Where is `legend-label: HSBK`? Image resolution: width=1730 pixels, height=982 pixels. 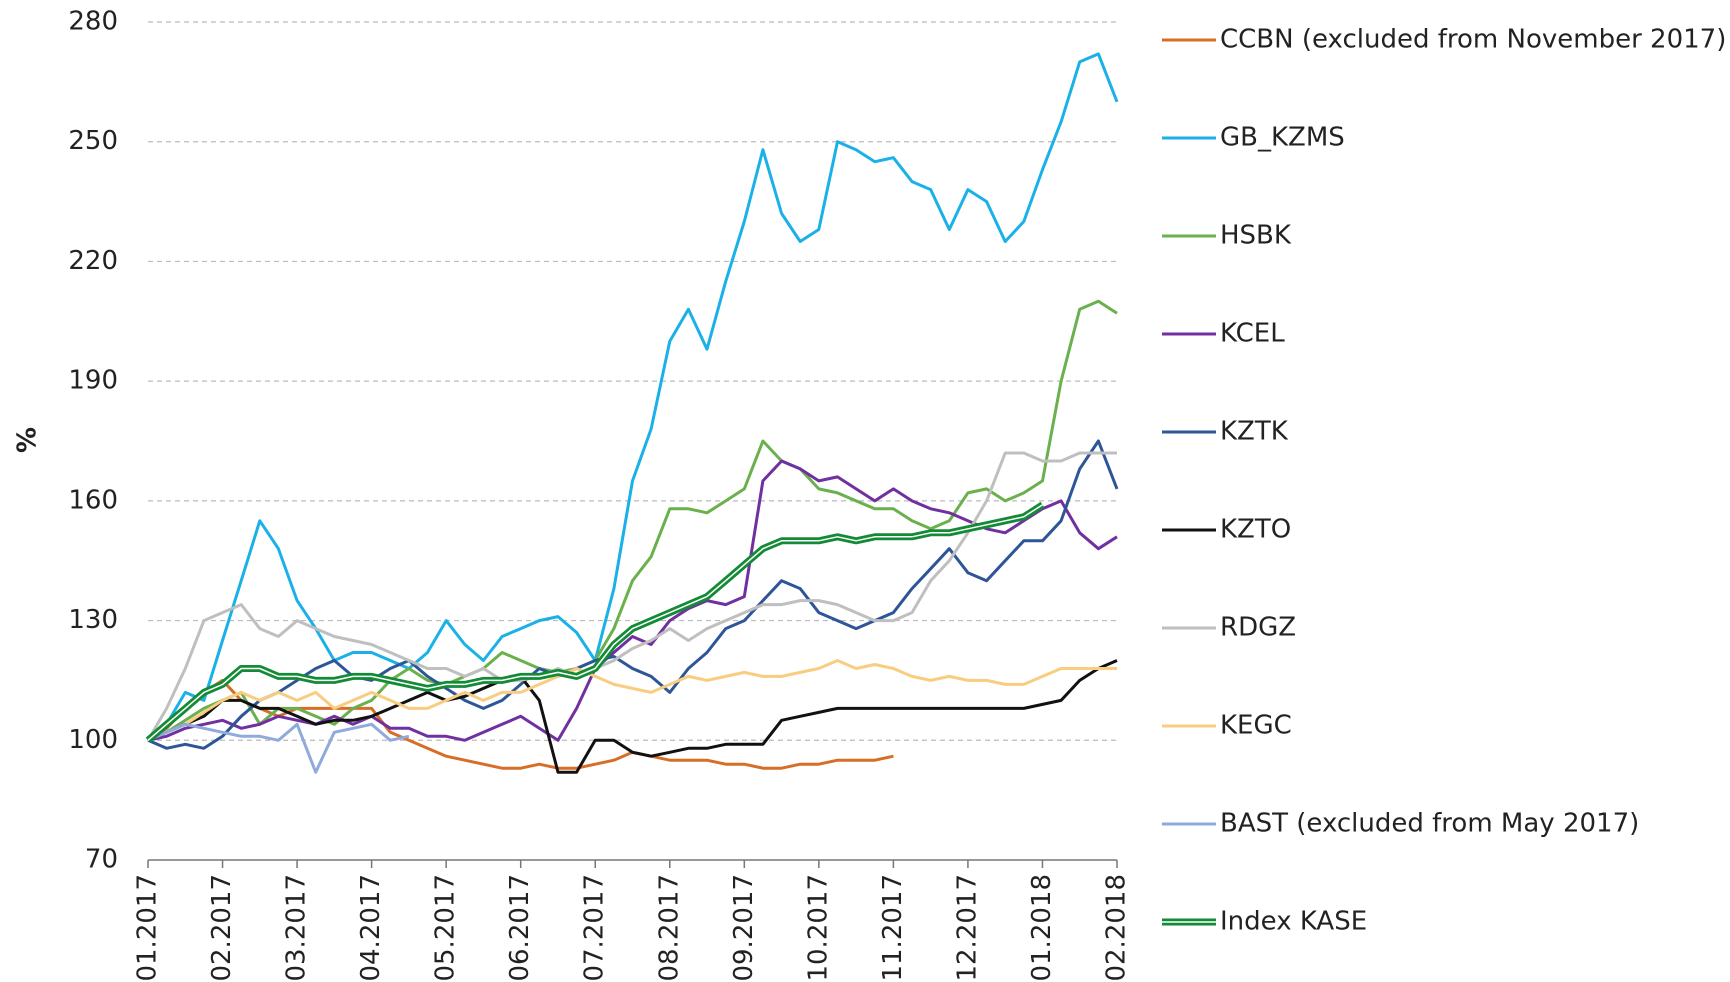 legend-label: HSBK is located at coordinates (1256, 236).